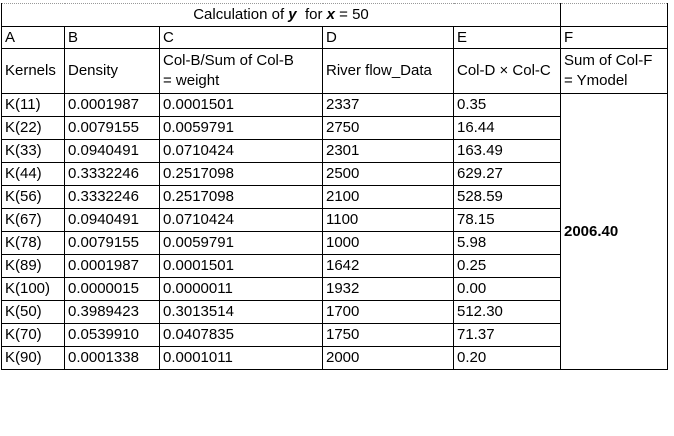  What do you see at coordinates (388, 358) in the screenshot?
I see `river-flow-cell: 2000` at bounding box center [388, 358].